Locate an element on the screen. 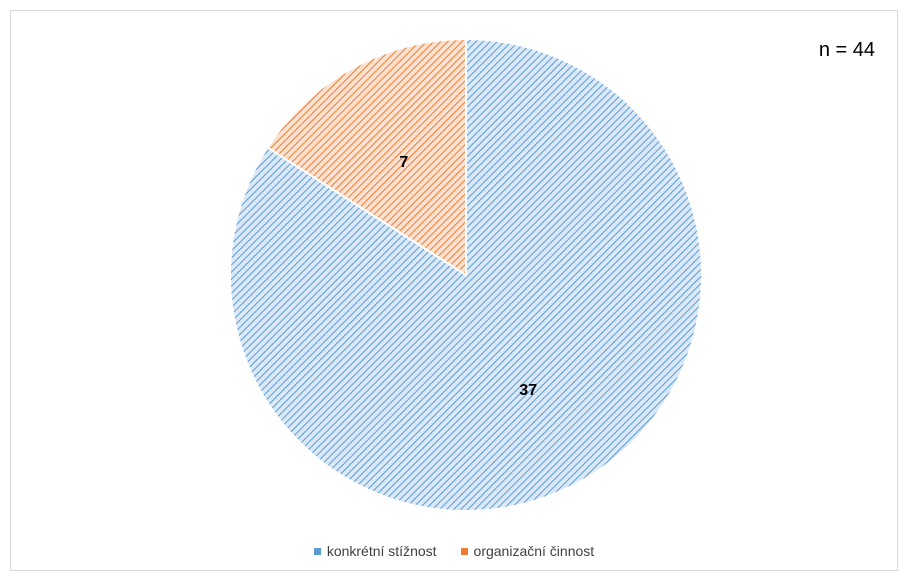 The width and height of the screenshot is (909, 582). legend-item-konkretni-stiznost: konkrétní stížnost is located at coordinates (375, 551).